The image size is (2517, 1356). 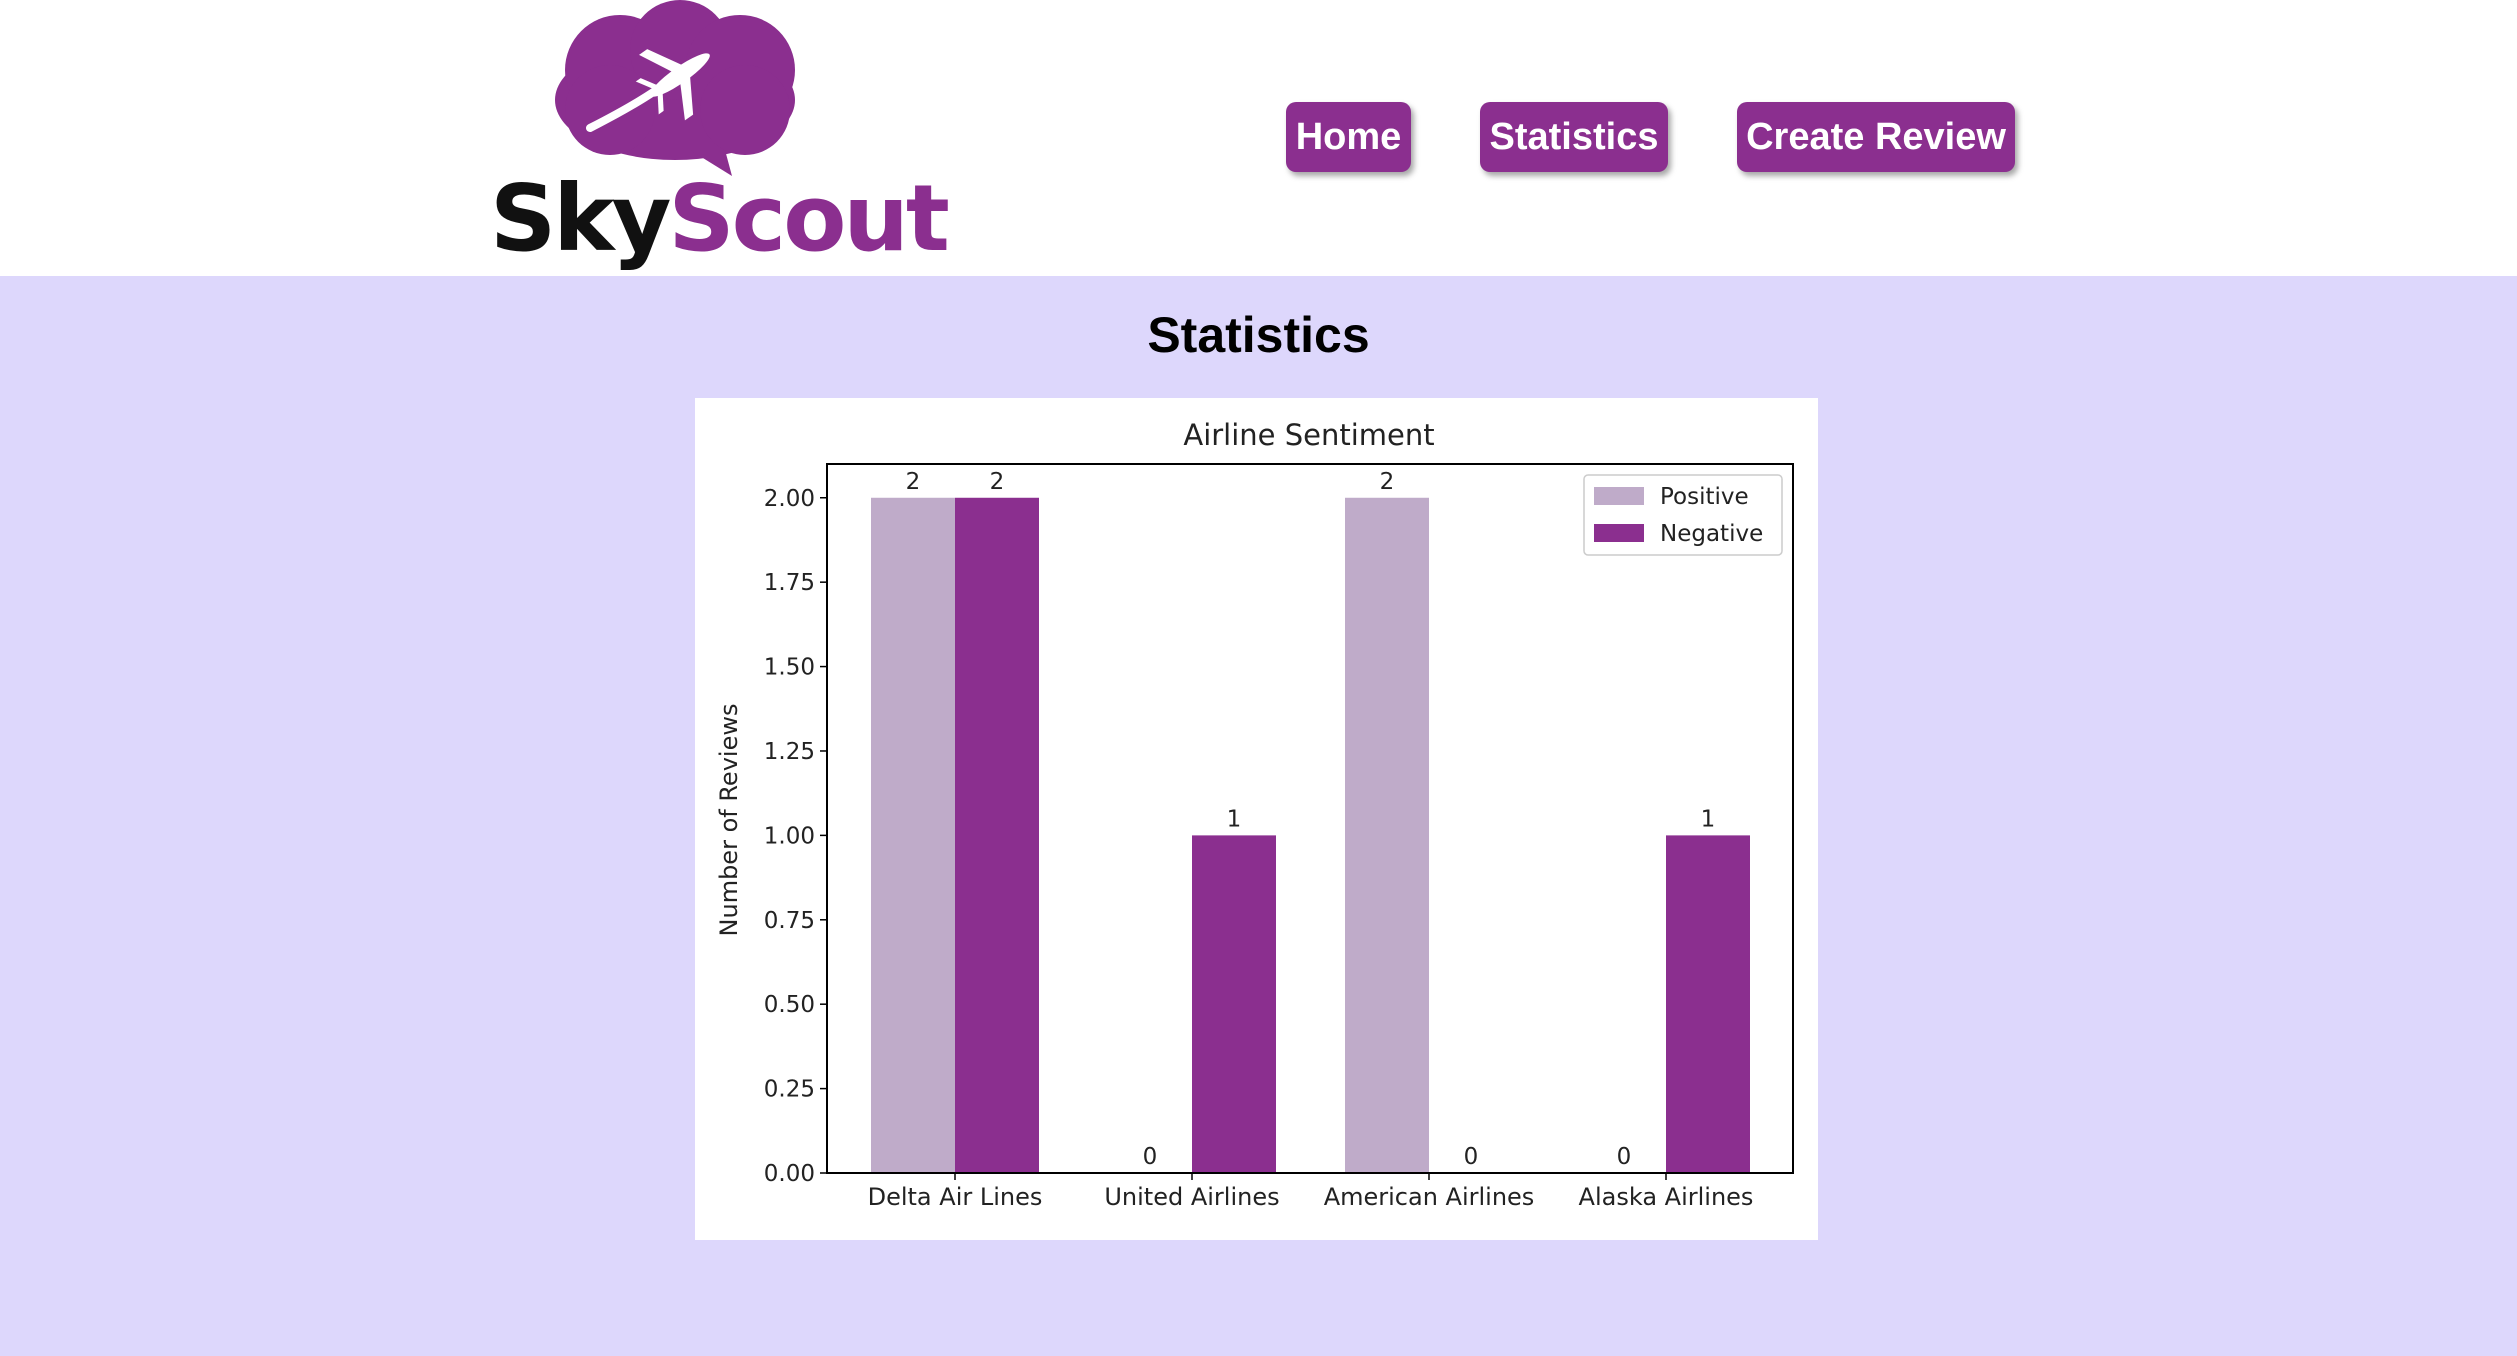 What do you see at coordinates (729, 820) in the screenshot?
I see `y-axis-label: Number of Reviews` at bounding box center [729, 820].